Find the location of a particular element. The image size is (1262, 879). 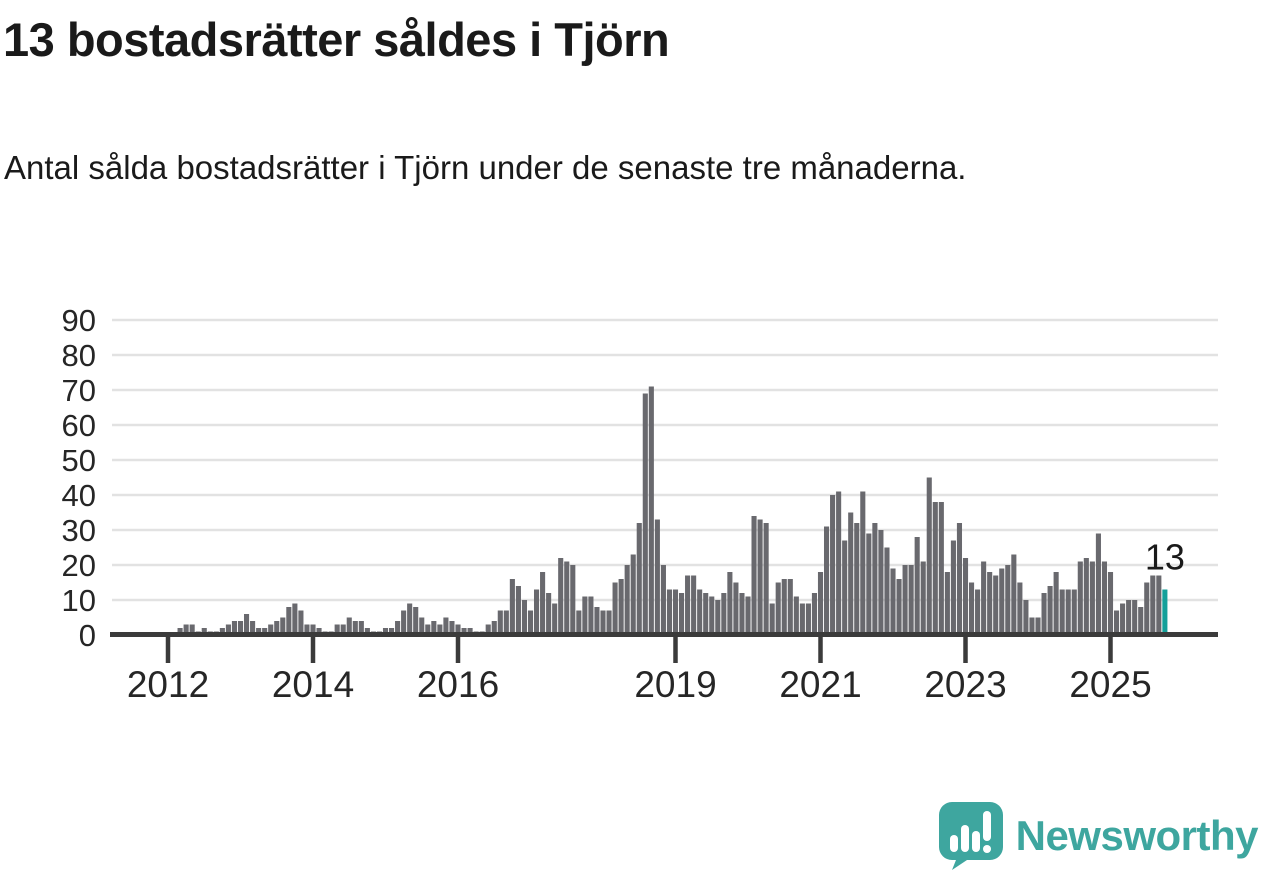

x-axis-tick-label: 2019 is located at coordinates (675, 684).